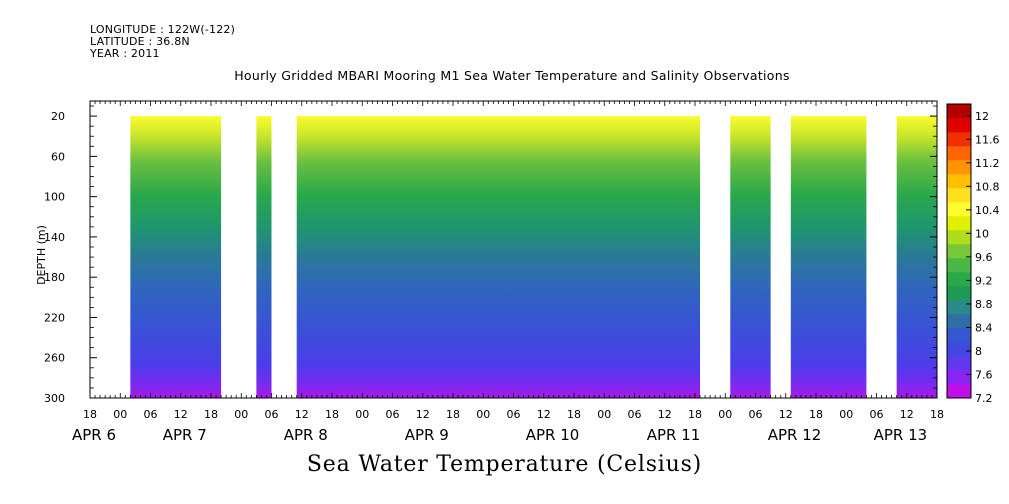 This screenshot has width=1009, height=504. I want to click on date-label: APR 13, so click(901, 435).